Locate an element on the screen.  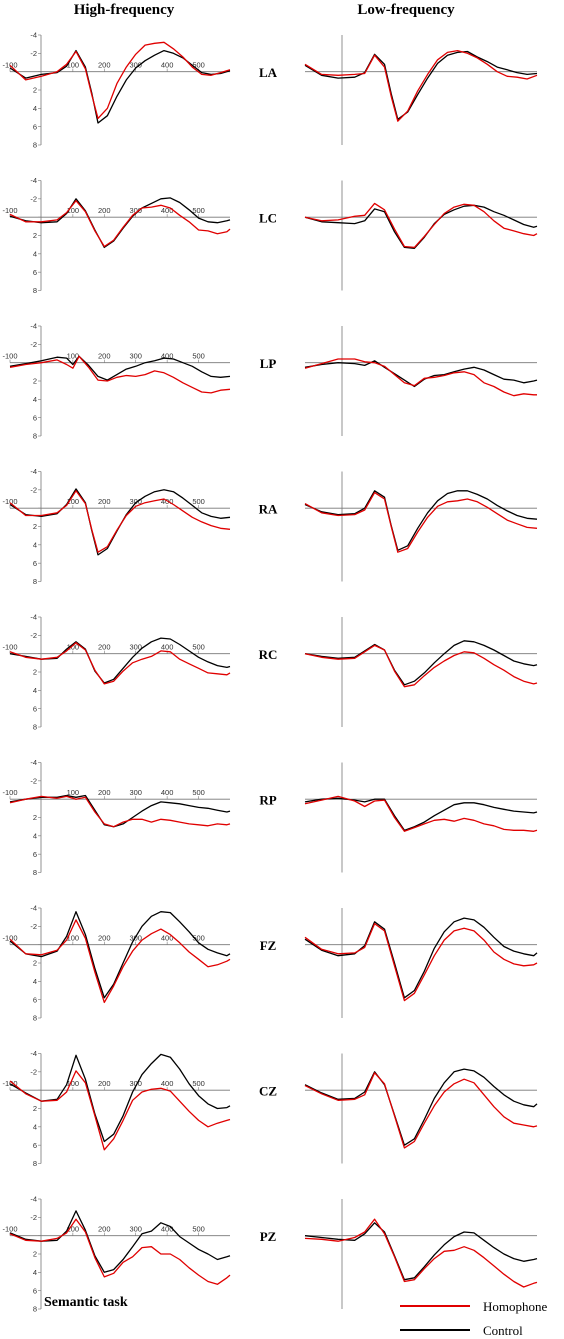
panel-lc-low is located at coordinates (421, 235).